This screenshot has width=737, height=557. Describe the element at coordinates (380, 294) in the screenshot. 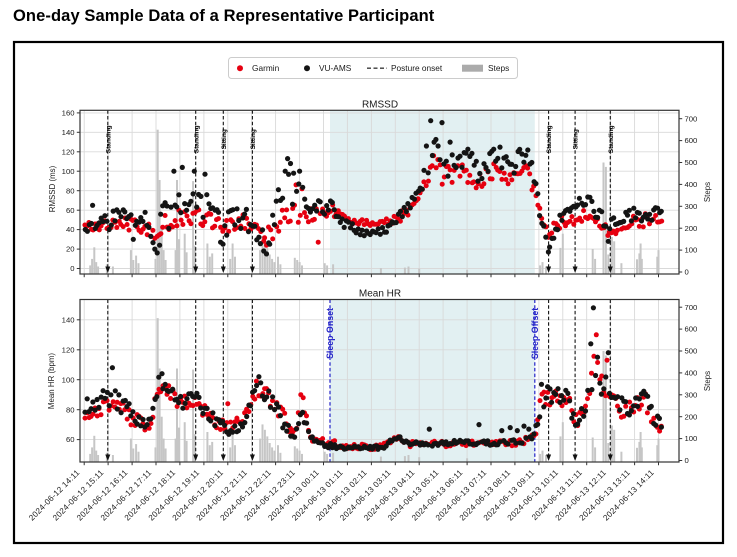

I see `svg-text: Mean HR` at that location.